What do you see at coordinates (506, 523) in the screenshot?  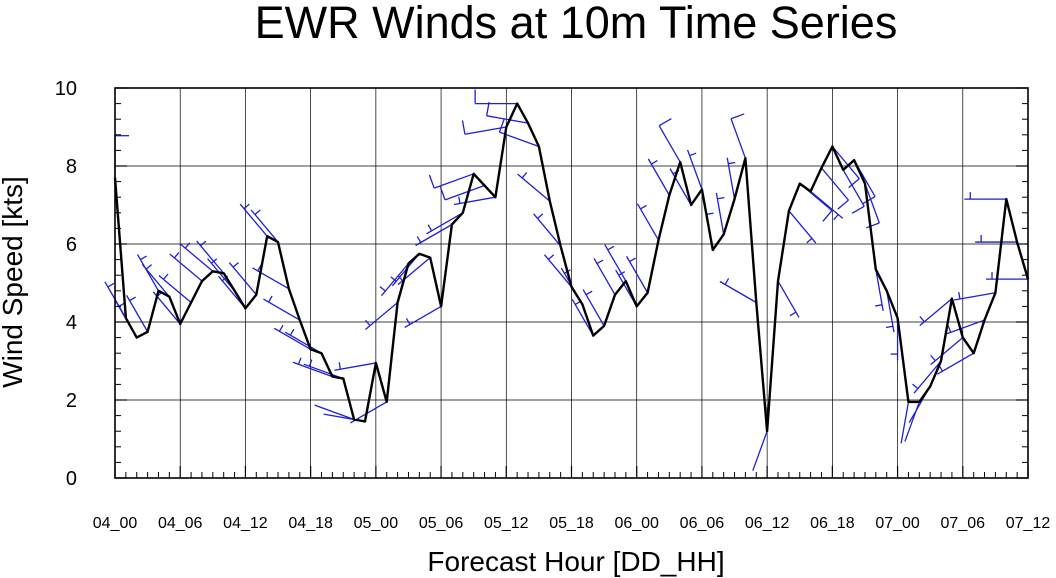 I see `x-tick-label: 05_12` at bounding box center [506, 523].